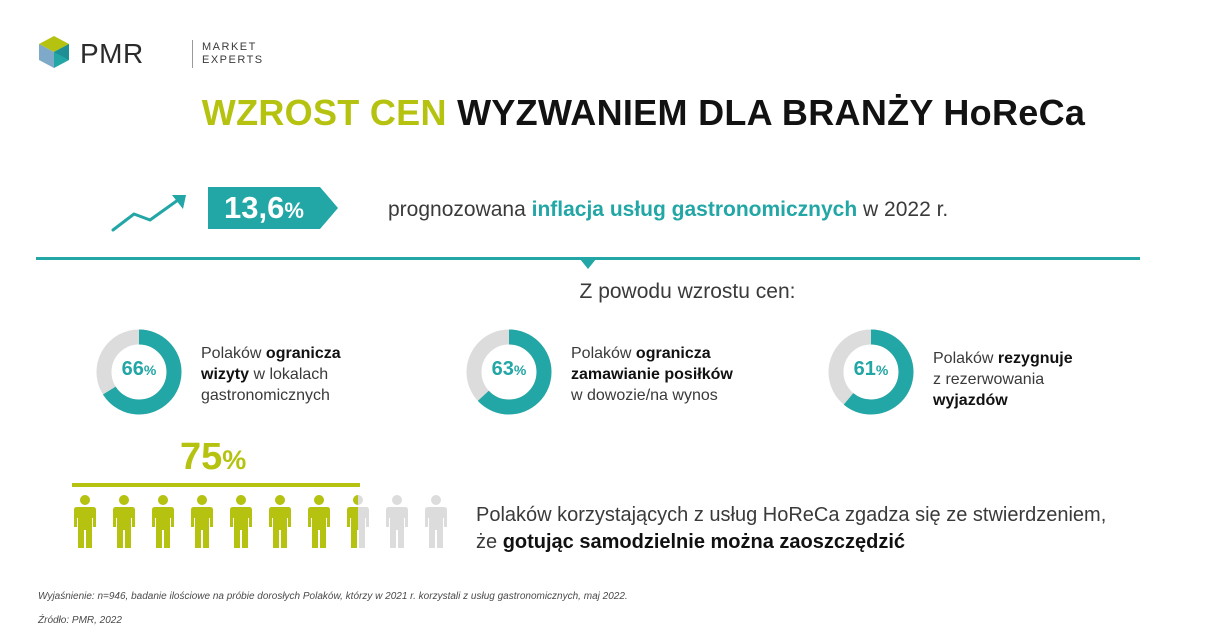  I want to click on inflation-text-highlight: inflacja usług gastronomicznych, so click(694, 209).